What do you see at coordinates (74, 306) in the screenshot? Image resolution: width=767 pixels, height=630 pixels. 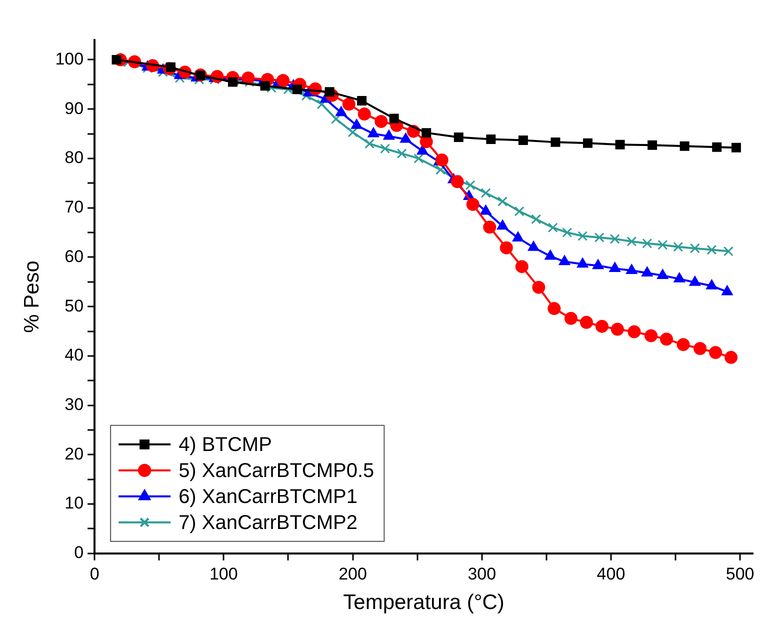 I see `y-tick-label: 50` at bounding box center [74, 306].